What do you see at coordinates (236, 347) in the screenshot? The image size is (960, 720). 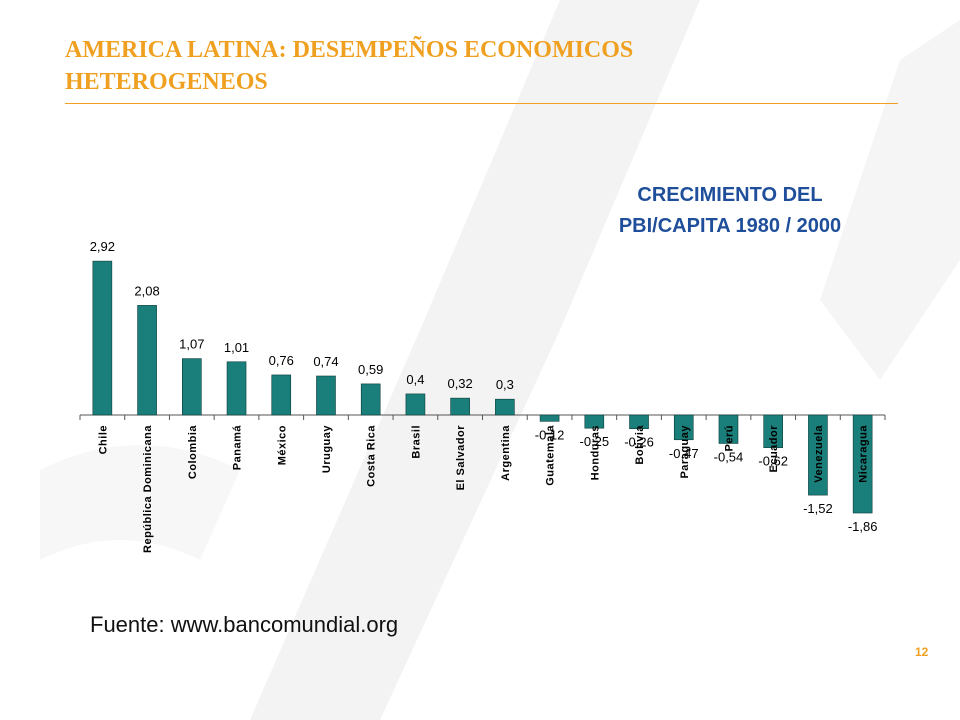 I see `value-label-4: 1,01` at bounding box center [236, 347].